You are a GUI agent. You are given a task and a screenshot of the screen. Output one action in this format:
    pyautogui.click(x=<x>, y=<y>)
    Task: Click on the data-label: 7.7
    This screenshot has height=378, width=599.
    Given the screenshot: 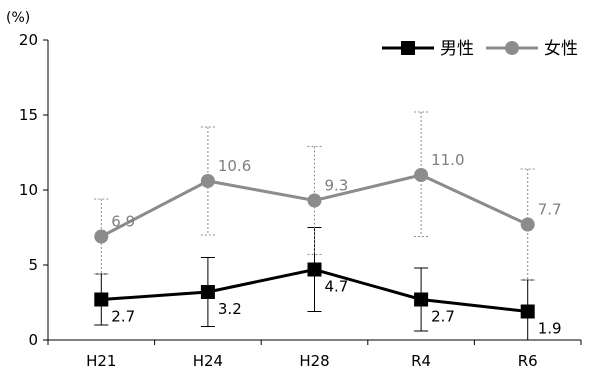 What is the action you would take?
    pyautogui.click(x=550, y=210)
    